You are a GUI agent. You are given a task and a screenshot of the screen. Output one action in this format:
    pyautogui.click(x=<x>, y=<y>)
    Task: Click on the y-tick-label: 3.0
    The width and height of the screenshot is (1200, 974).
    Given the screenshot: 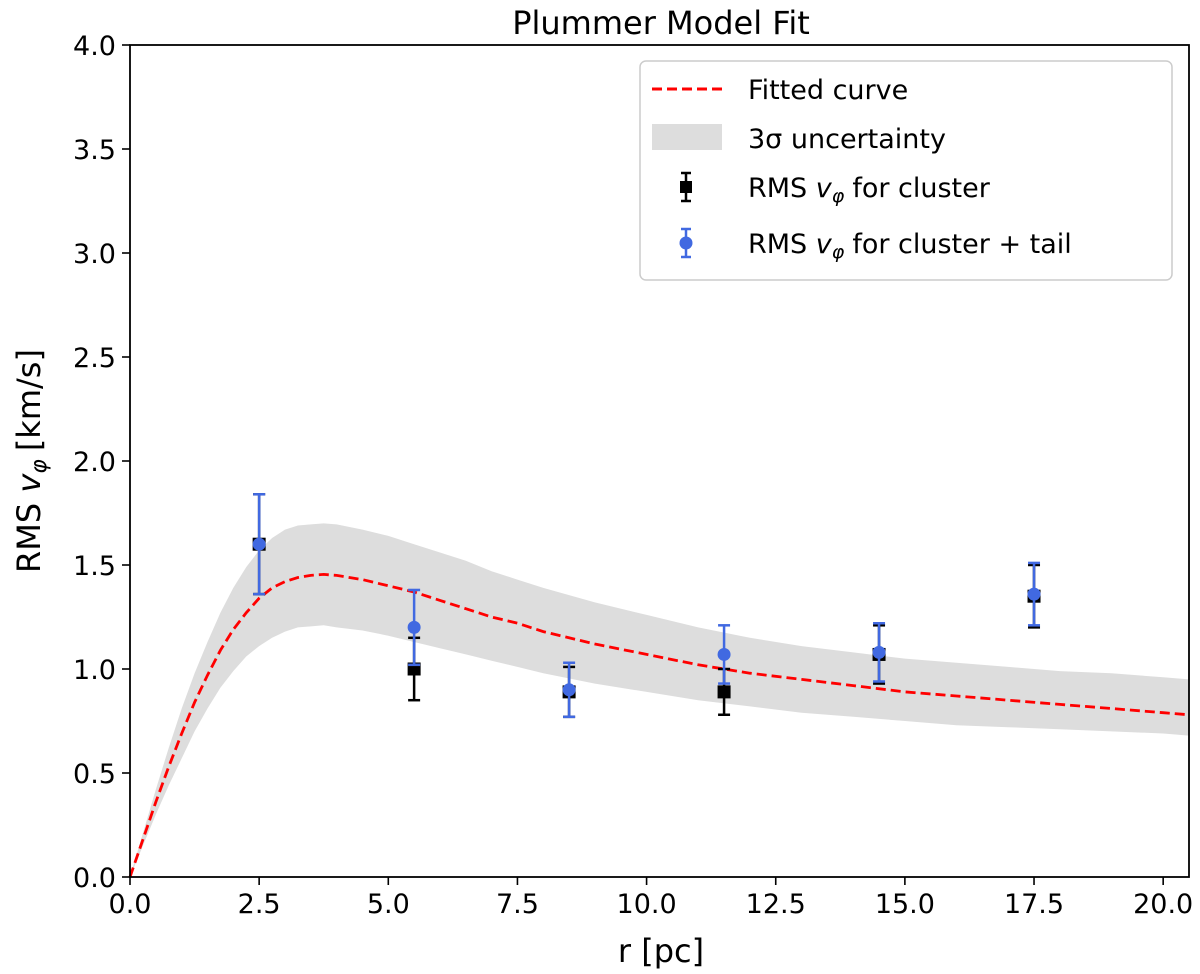 What is the action you would take?
    pyautogui.click(x=94, y=254)
    